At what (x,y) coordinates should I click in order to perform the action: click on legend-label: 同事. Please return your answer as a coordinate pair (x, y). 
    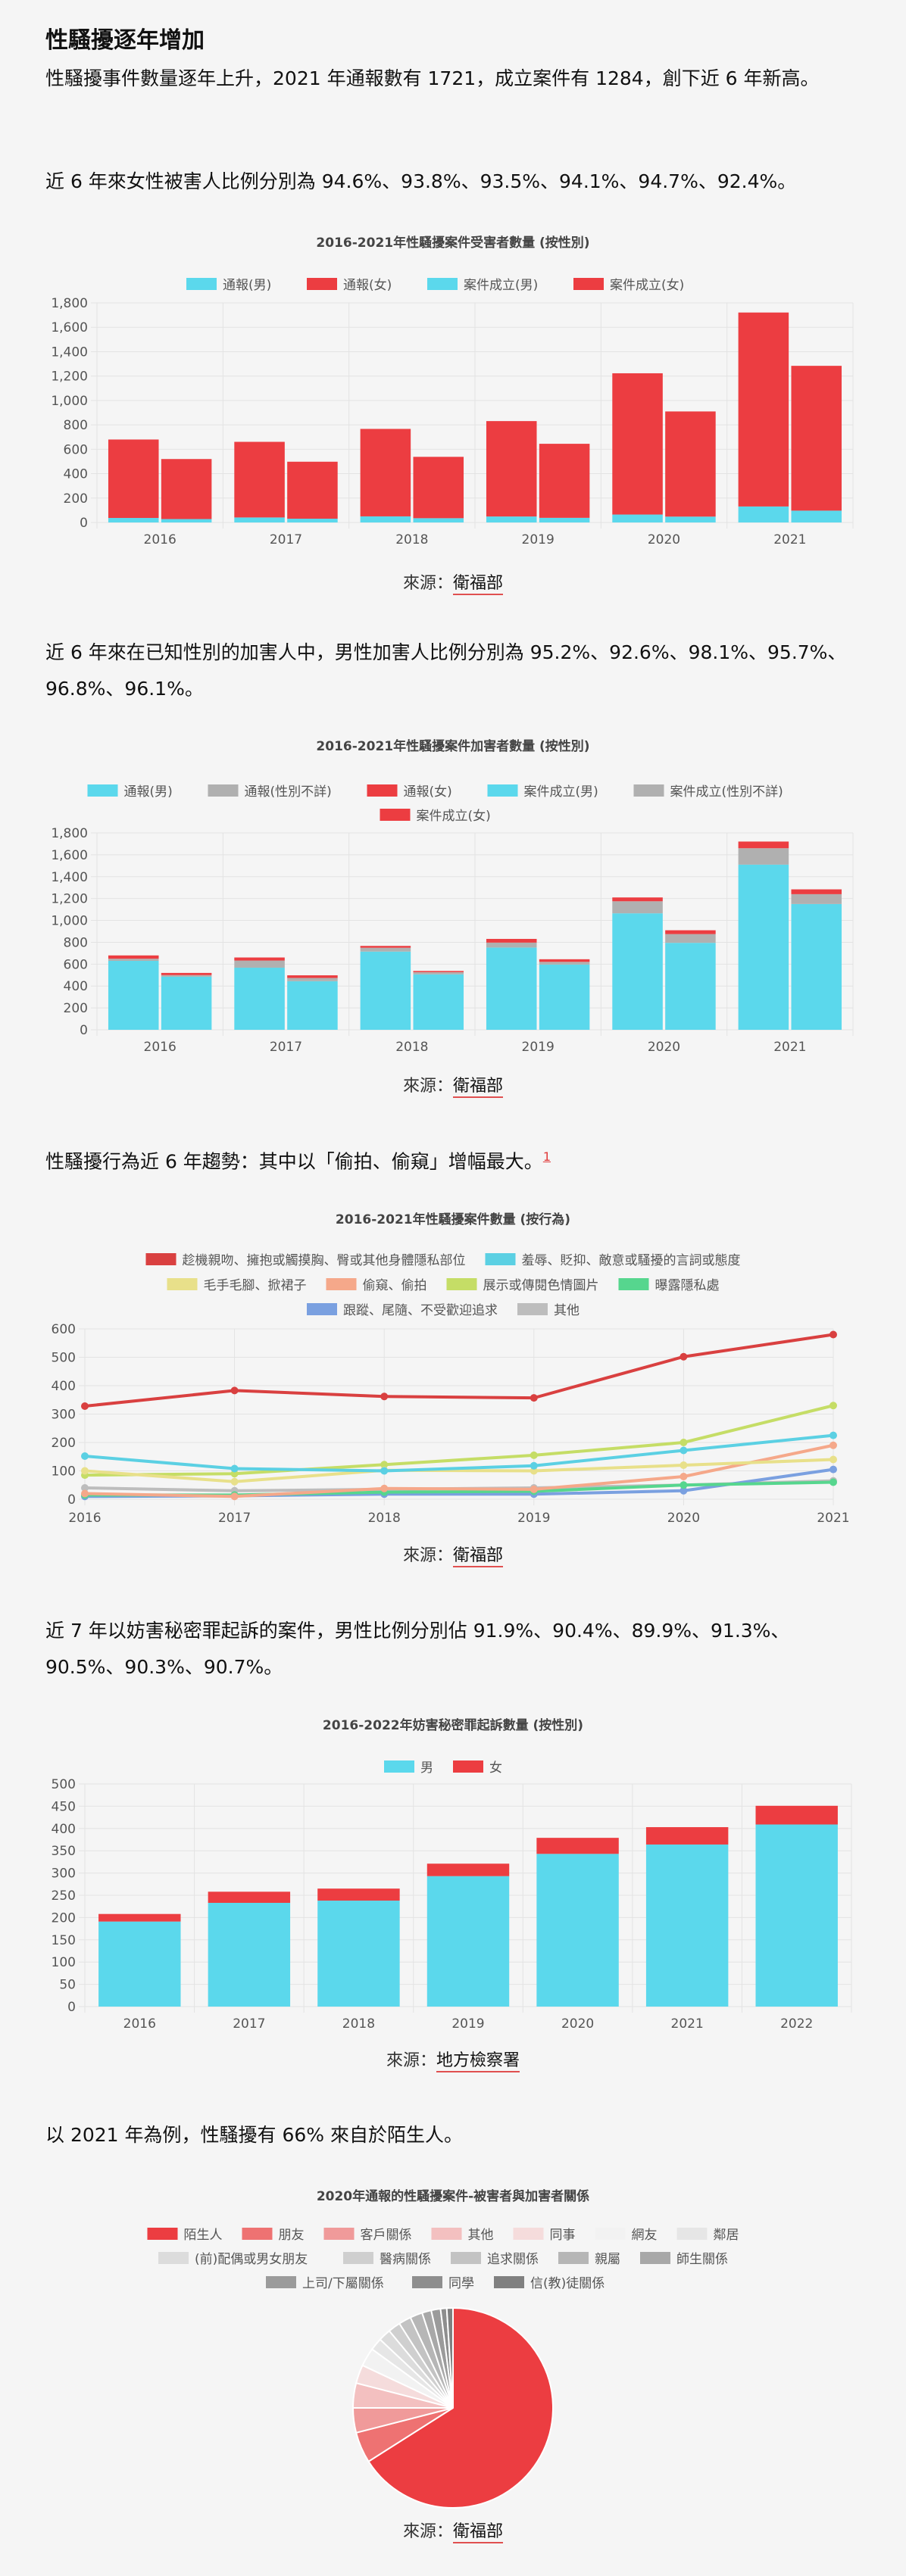
    Looking at the image, I should click on (563, 2235).